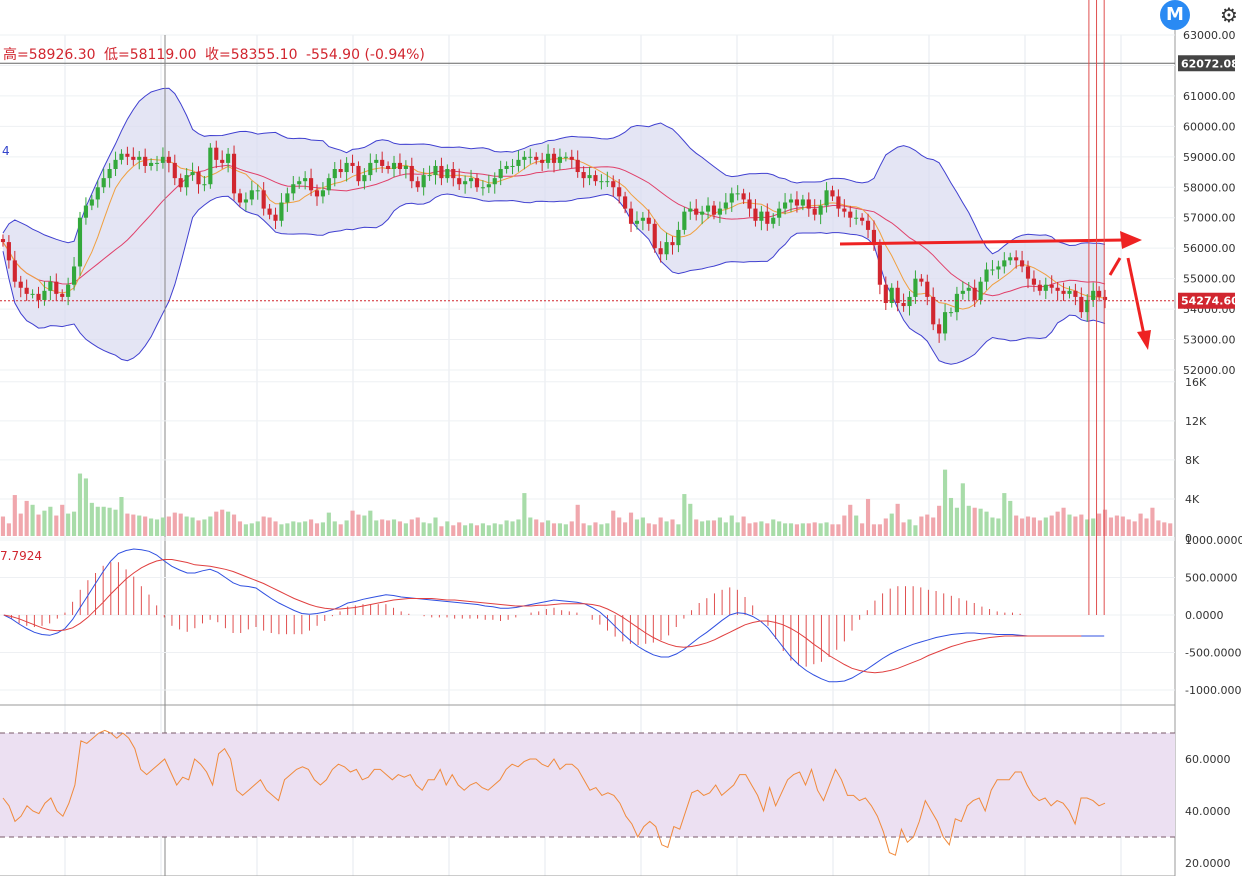 The image size is (1242, 876). What do you see at coordinates (1136, 296) in the screenshot?
I see `arrow-down-line` at bounding box center [1136, 296].